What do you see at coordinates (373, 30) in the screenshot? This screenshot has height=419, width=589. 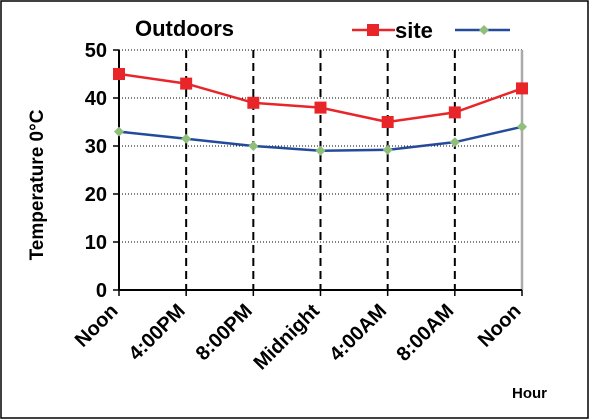 I see `legend-site-marker` at bounding box center [373, 30].